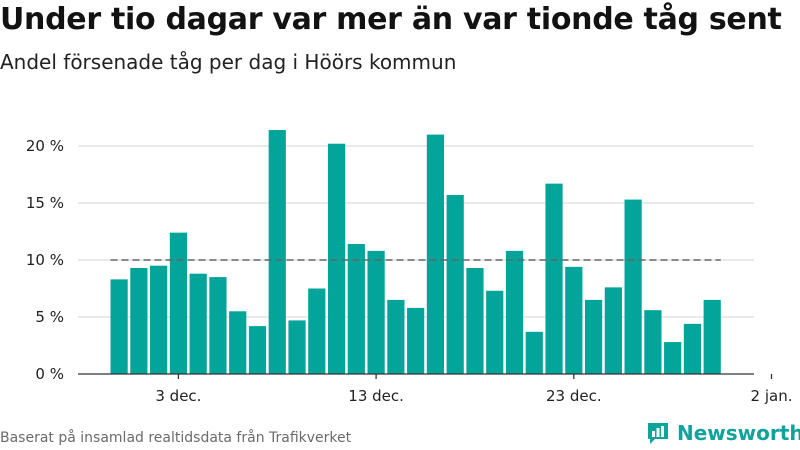 Image resolution: width=800 pixels, height=450 pixels. What do you see at coordinates (49, 317) in the screenshot?
I see `y-tick-label: 5 %` at bounding box center [49, 317].